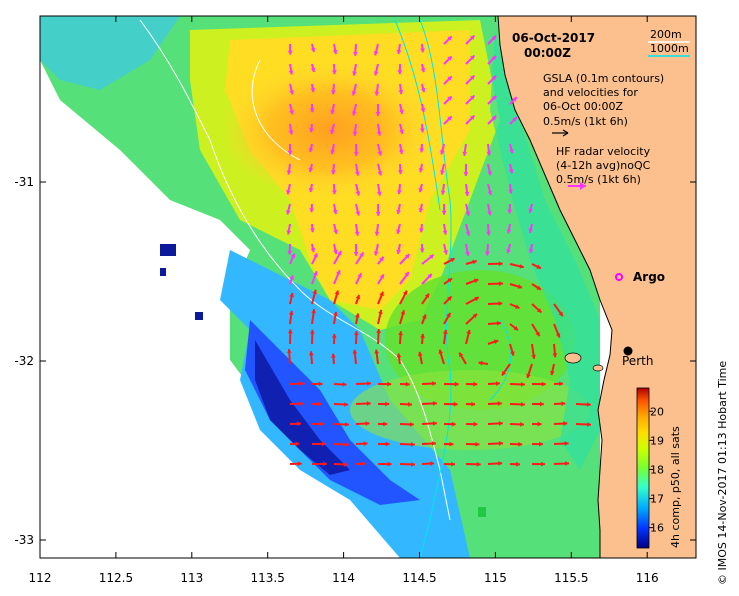 The height and width of the screenshot is (596, 739). What do you see at coordinates (553, 38) in the screenshot?
I see `map-date: 06-Oct-2017` at bounding box center [553, 38].